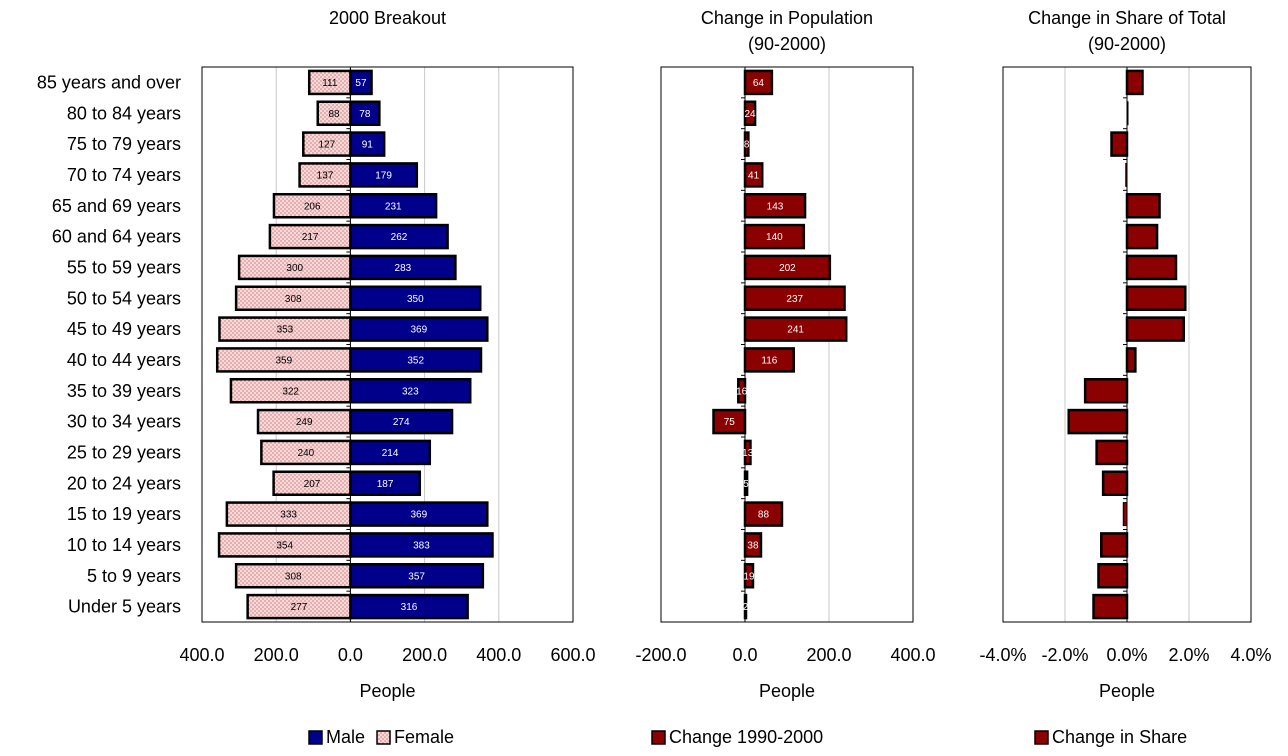  What do you see at coordinates (387, 18) in the screenshot?
I see `chart-title: 2000 Breakout` at bounding box center [387, 18].